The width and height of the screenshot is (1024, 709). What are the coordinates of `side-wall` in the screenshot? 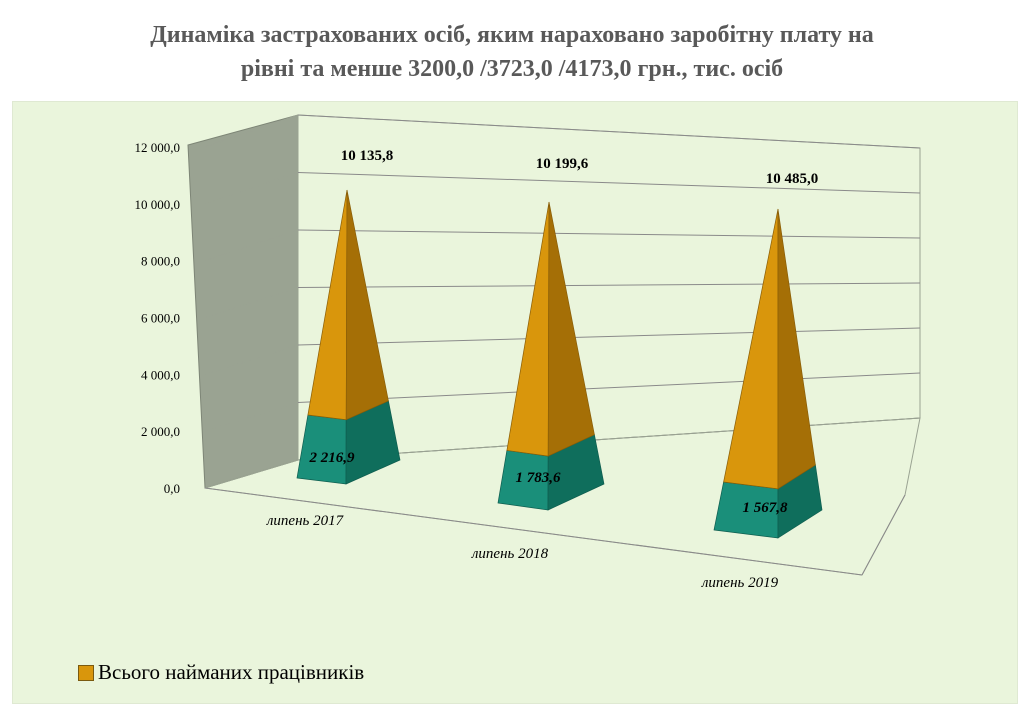 It's located at (243, 301).